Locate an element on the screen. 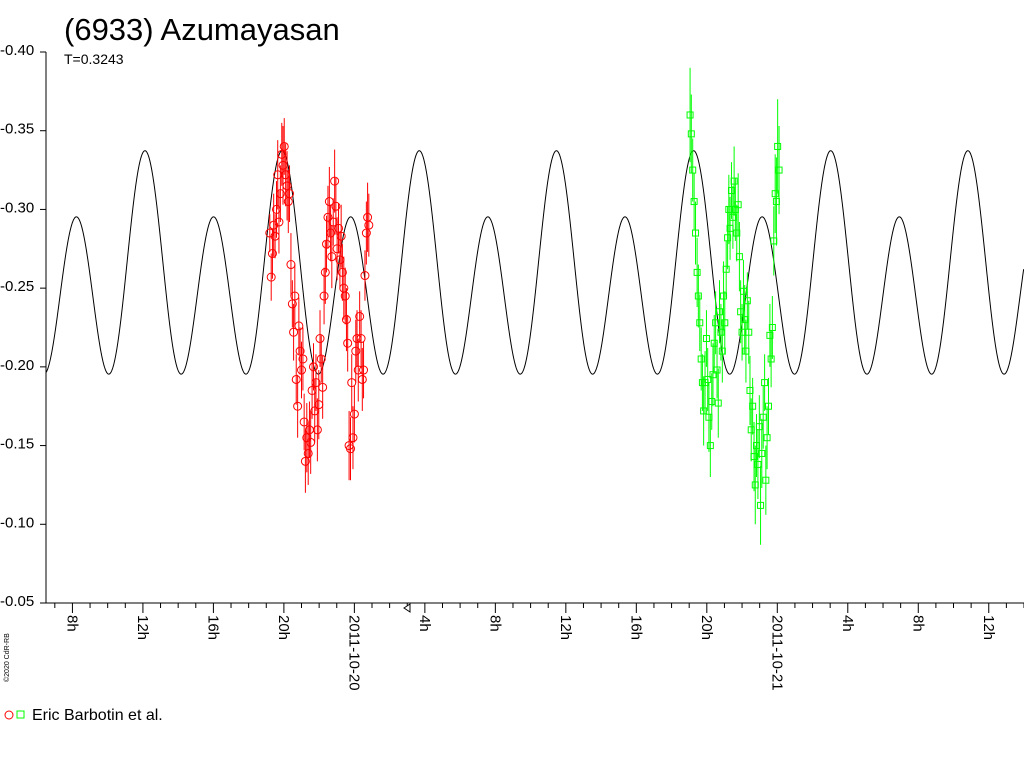 The height and width of the screenshot is (768, 1024). chart-title: (6933) Azumayasan is located at coordinates (202, 29).